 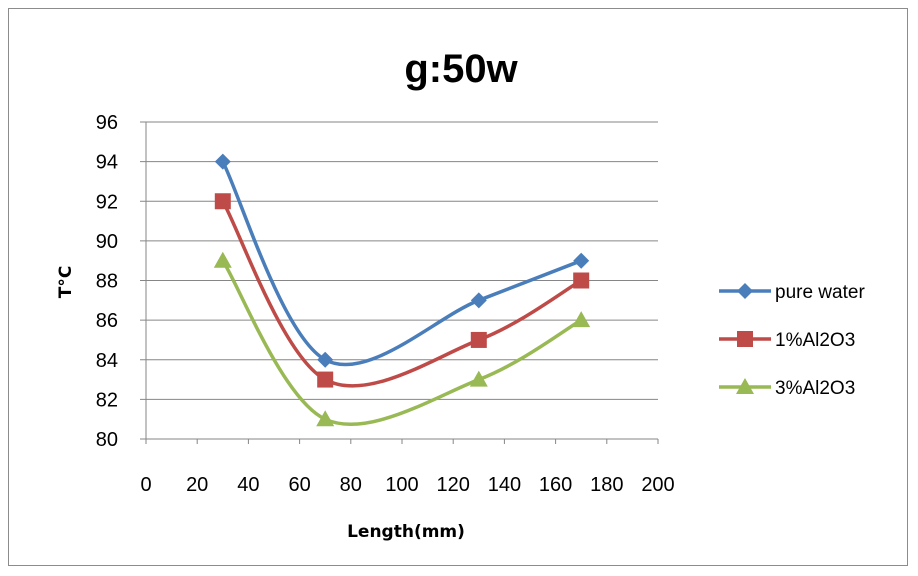 I want to click on x-tick-label: 60, so click(x=299, y=485).